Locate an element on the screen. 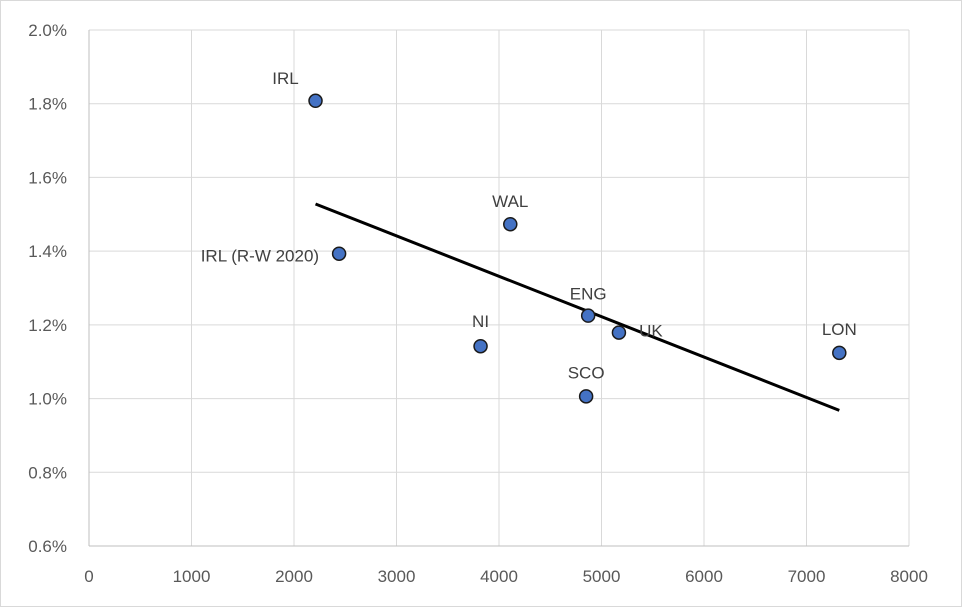  y-tick-label: 2.0% is located at coordinates (47, 30).